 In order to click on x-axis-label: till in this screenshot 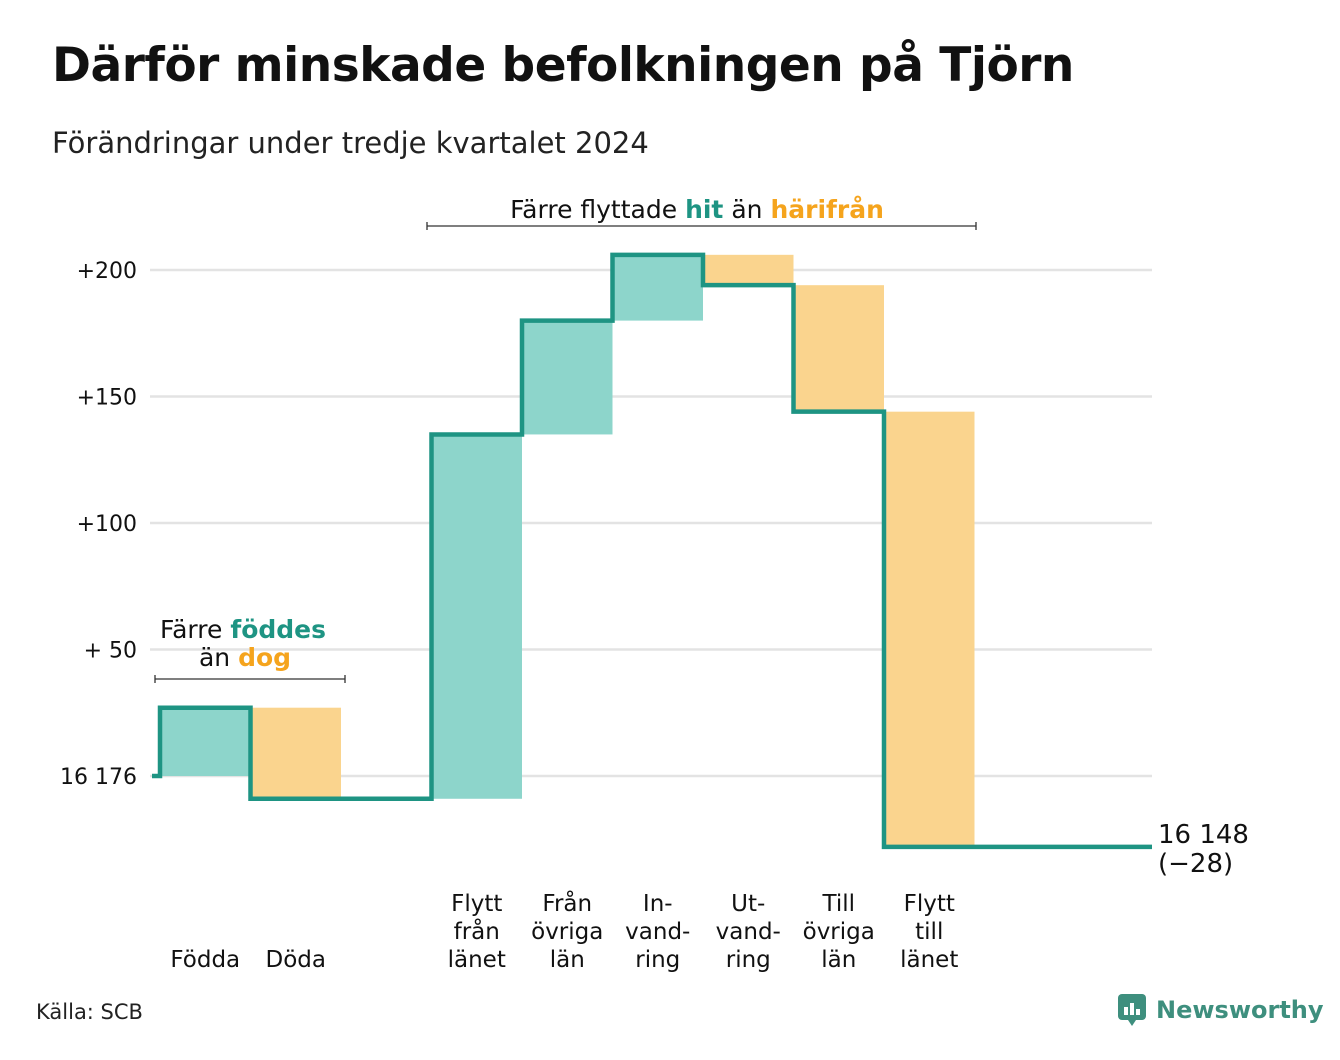, I will do `click(929, 932)`.